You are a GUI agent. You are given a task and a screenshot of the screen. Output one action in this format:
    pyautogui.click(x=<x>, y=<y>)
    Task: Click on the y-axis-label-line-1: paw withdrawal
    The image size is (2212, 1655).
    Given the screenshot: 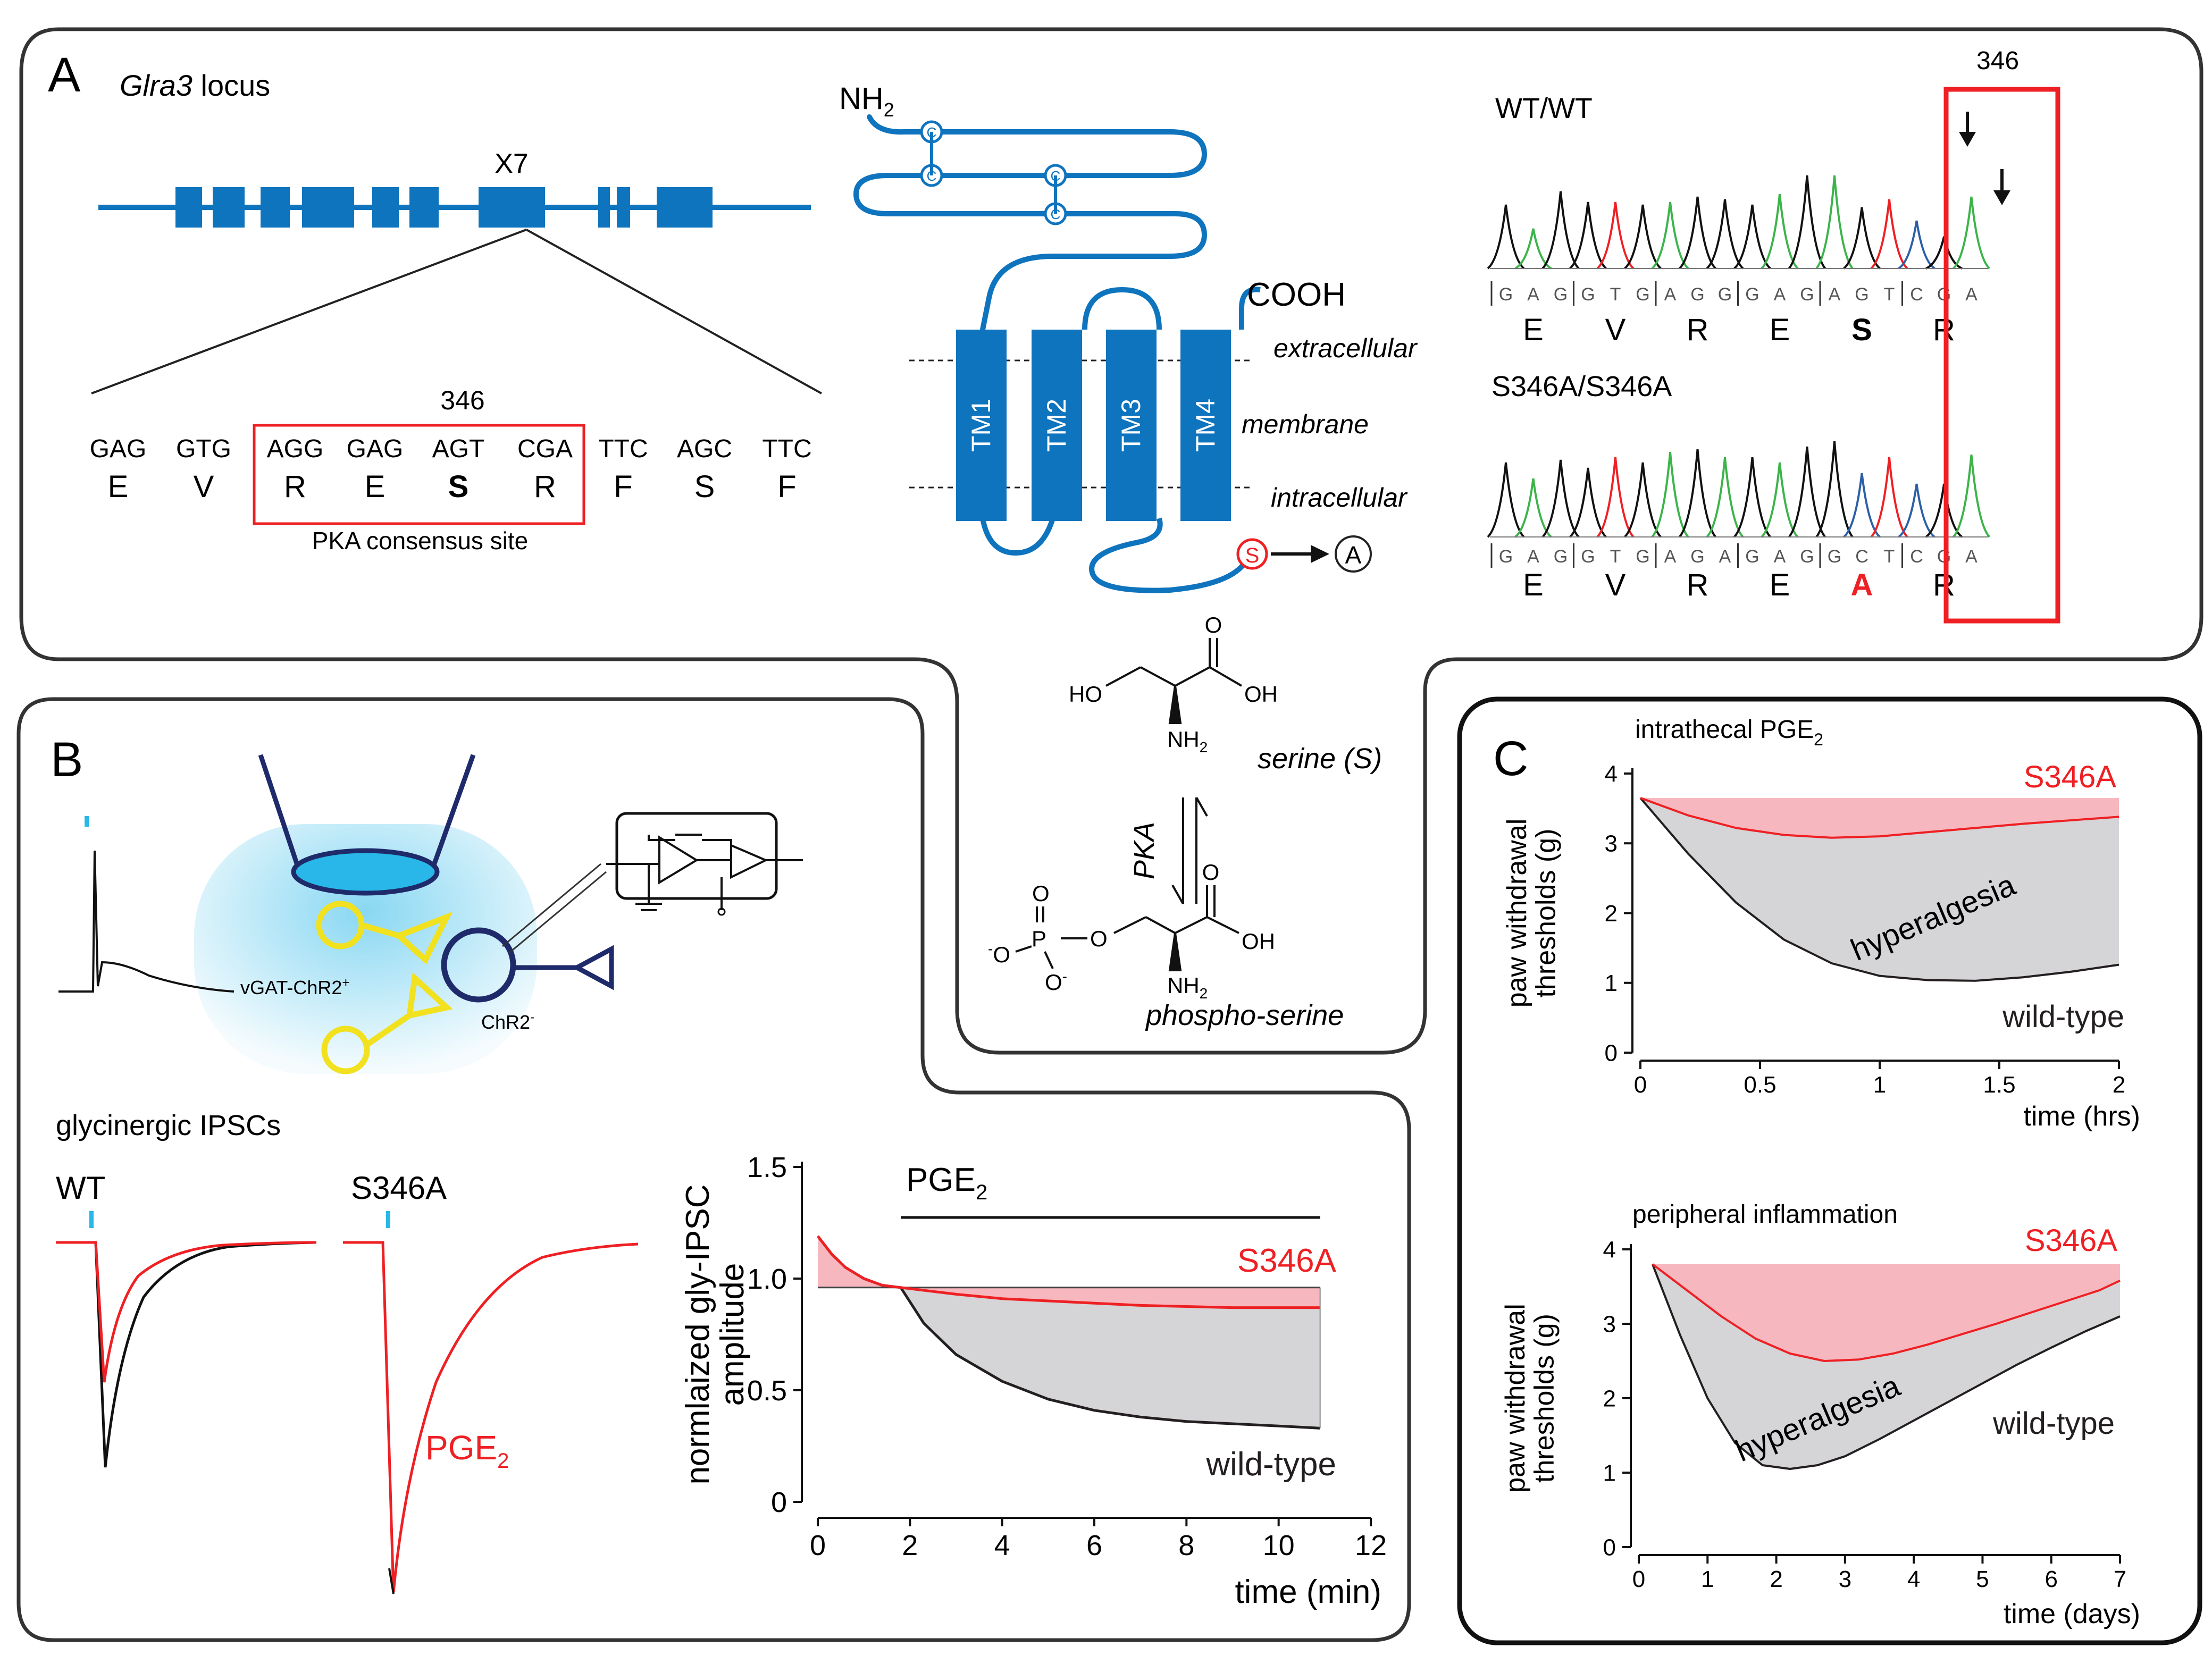 What is the action you would take?
    pyautogui.click(x=1515, y=1398)
    